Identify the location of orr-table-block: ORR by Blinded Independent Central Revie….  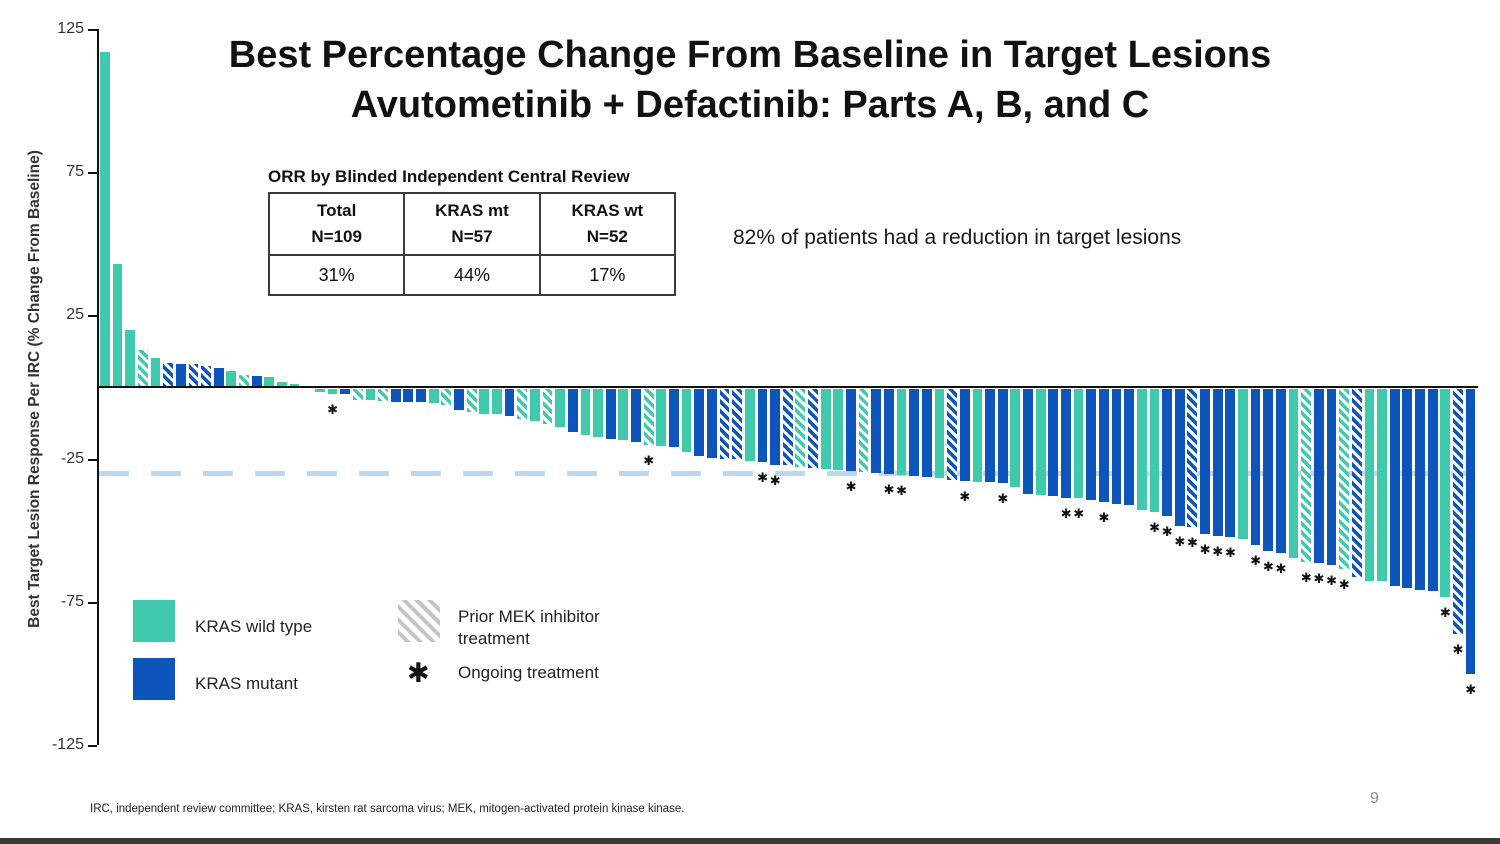
(472, 231).